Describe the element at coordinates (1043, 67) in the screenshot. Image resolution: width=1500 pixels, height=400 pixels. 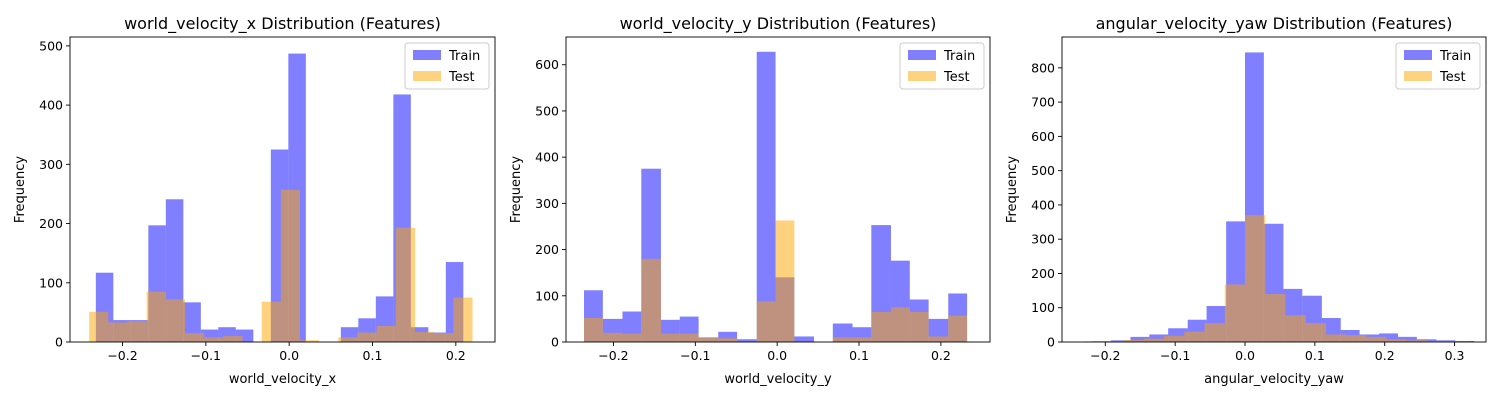
I see `y-tick-label: 800` at that location.